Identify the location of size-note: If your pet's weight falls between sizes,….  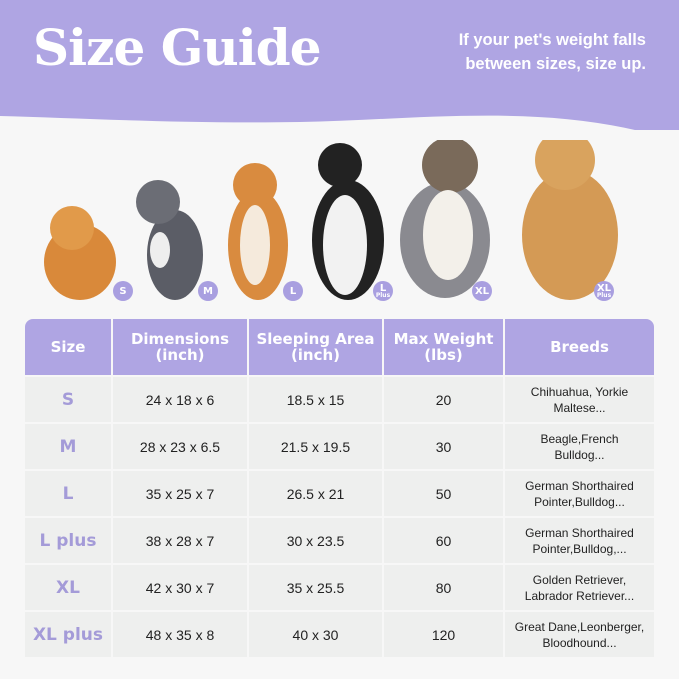
(552, 52).